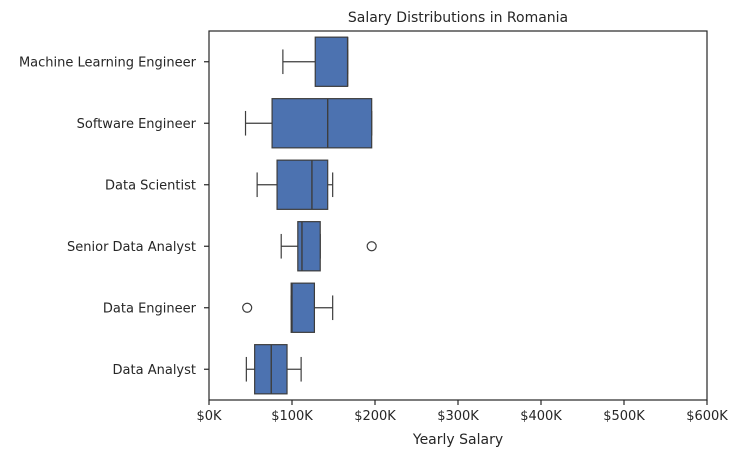 Image resolution: width=737 pixels, height=457 pixels. I want to click on x-tick-label: $400K, so click(541, 416).